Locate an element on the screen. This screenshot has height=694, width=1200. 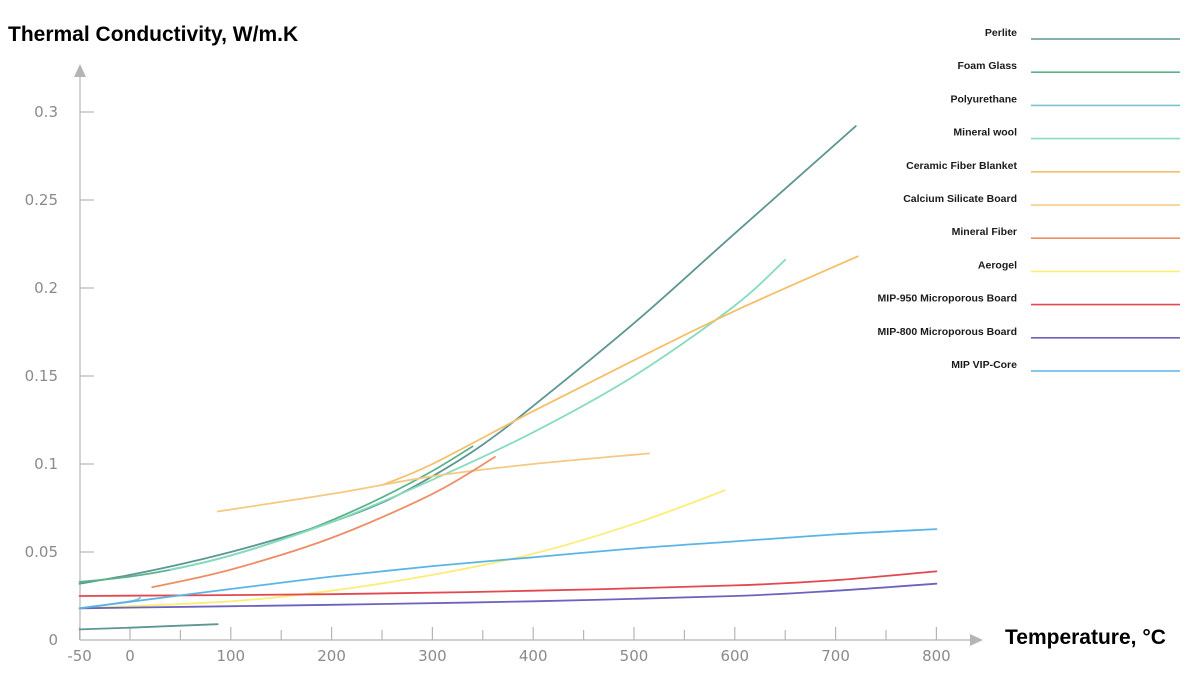
series-line-mip-vip-core is located at coordinates (508, 569).